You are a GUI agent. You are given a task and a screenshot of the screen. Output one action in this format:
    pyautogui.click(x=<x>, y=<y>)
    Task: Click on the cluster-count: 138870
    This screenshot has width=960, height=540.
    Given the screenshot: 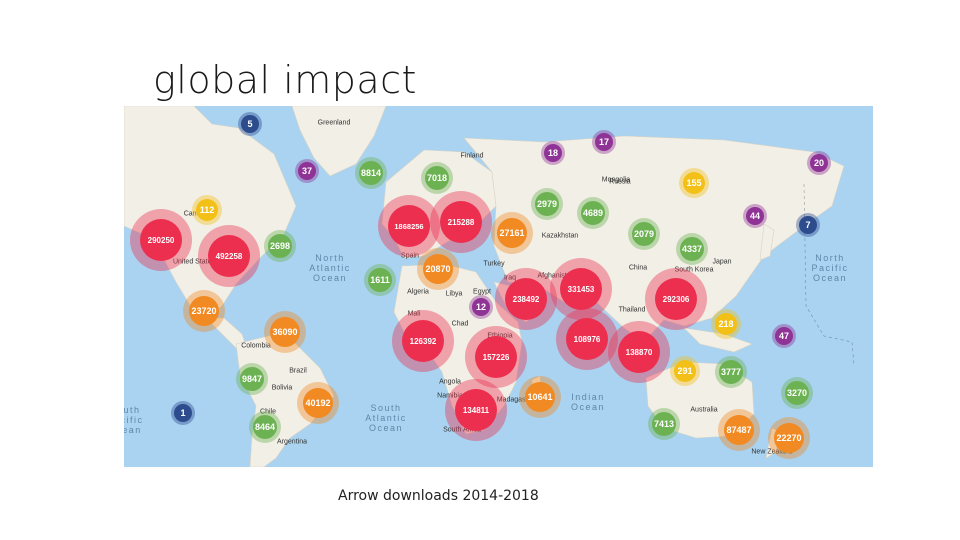 What is the action you would take?
    pyautogui.click(x=639, y=352)
    